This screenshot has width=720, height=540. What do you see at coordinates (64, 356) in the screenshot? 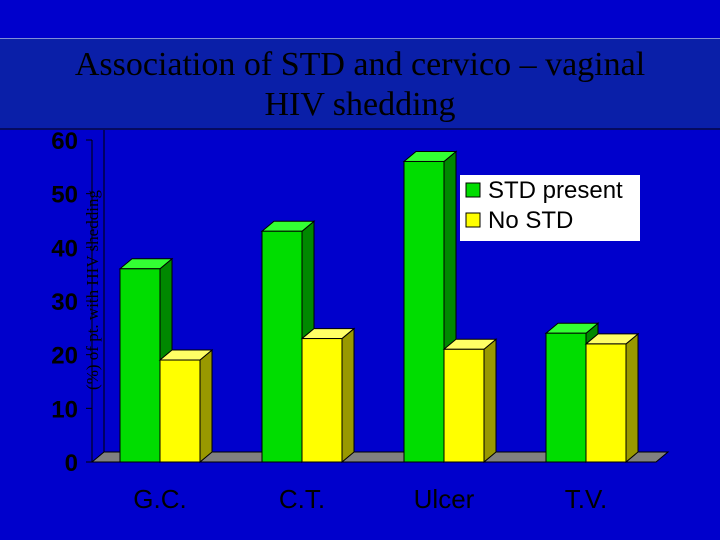
I see `y-tick-label: 20` at bounding box center [64, 356].